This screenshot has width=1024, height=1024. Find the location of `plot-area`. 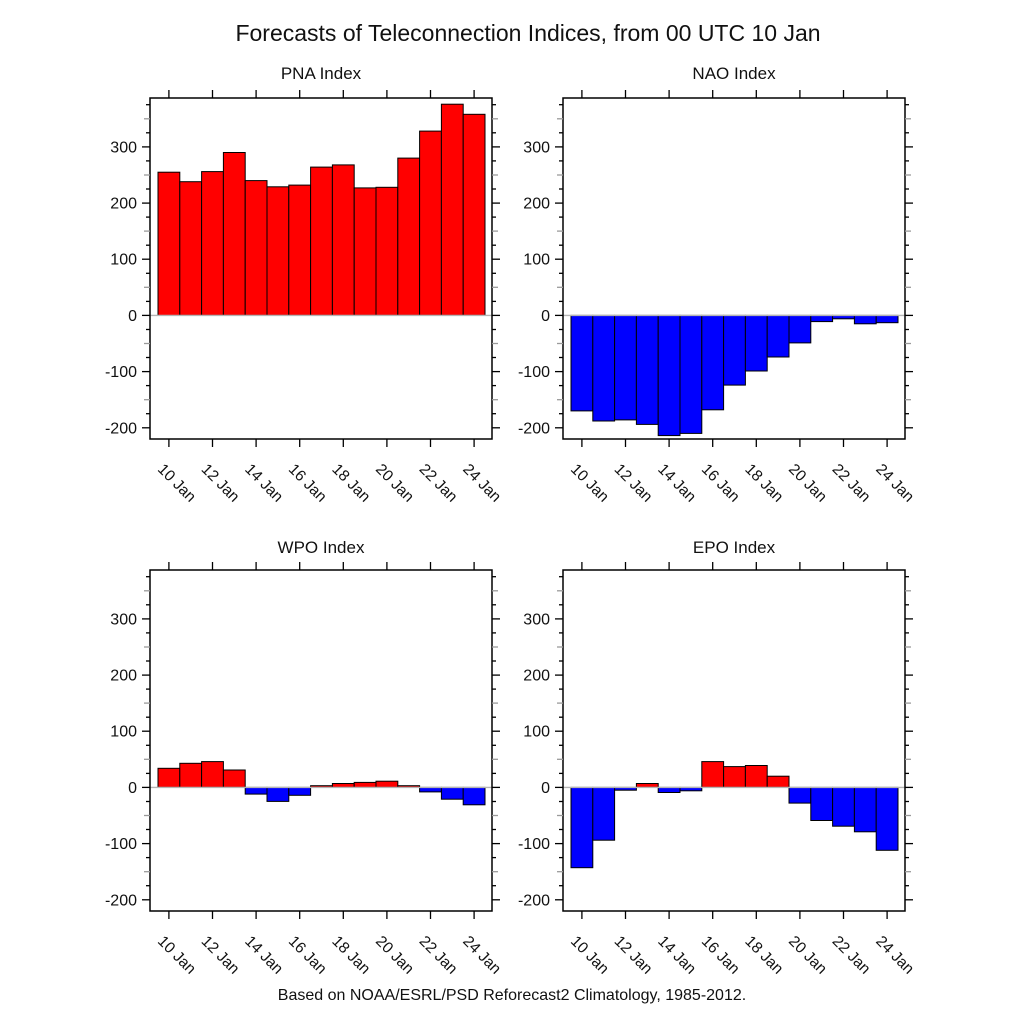

plot-area is located at coordinates (734, 268).